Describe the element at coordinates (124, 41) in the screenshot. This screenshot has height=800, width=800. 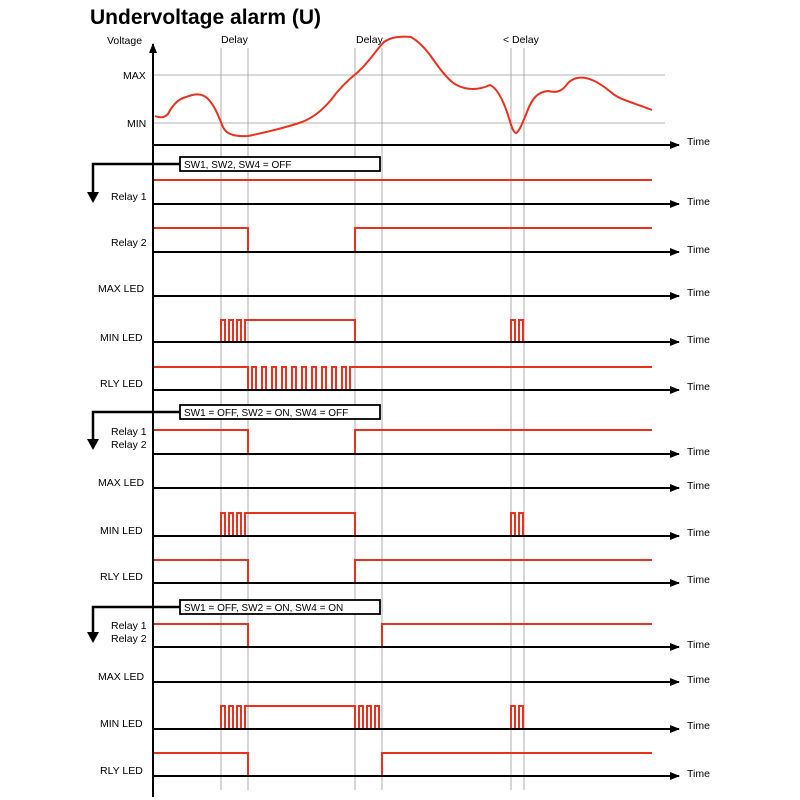
I see `voltage-axis-label: Voltage` at that location.